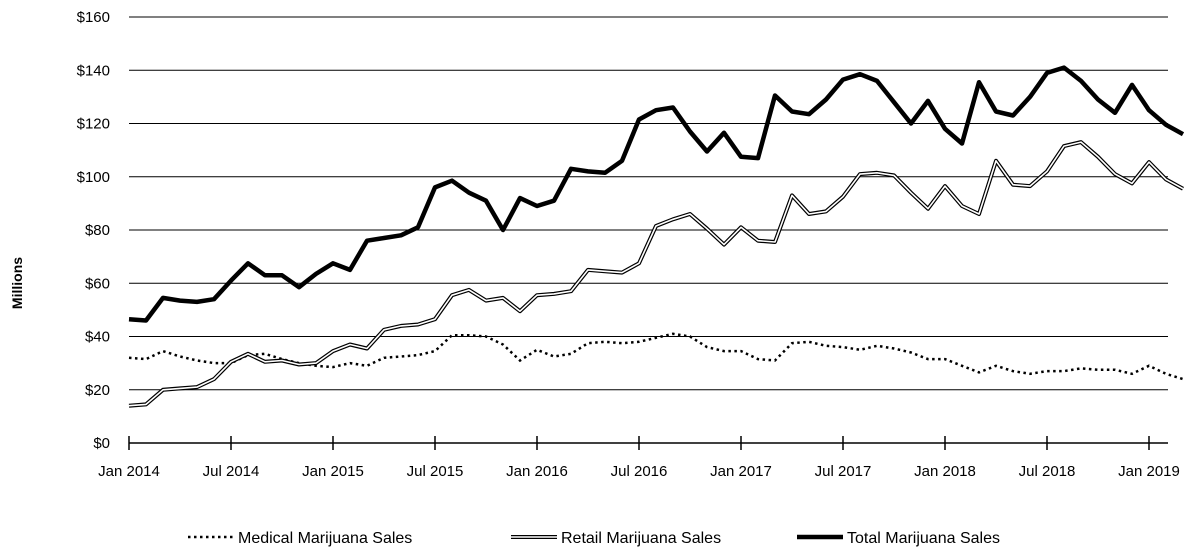 This screenshot has height=550, width=1194. What do you see at coordinates (231, 471) in the screenshot?
I see `x-tick-label: Jul 2014` at bounding box center [231, 471].